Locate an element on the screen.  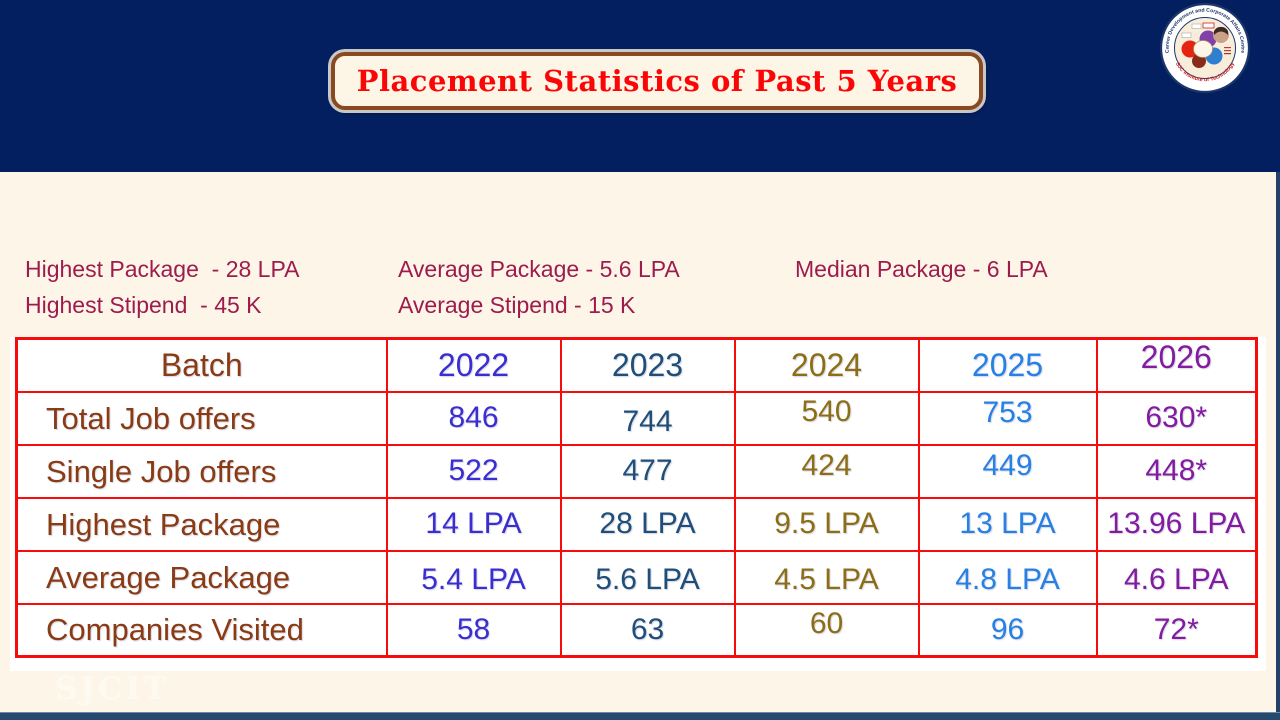
row-label-2: Single Job offers is located at coordinates (201, 471).